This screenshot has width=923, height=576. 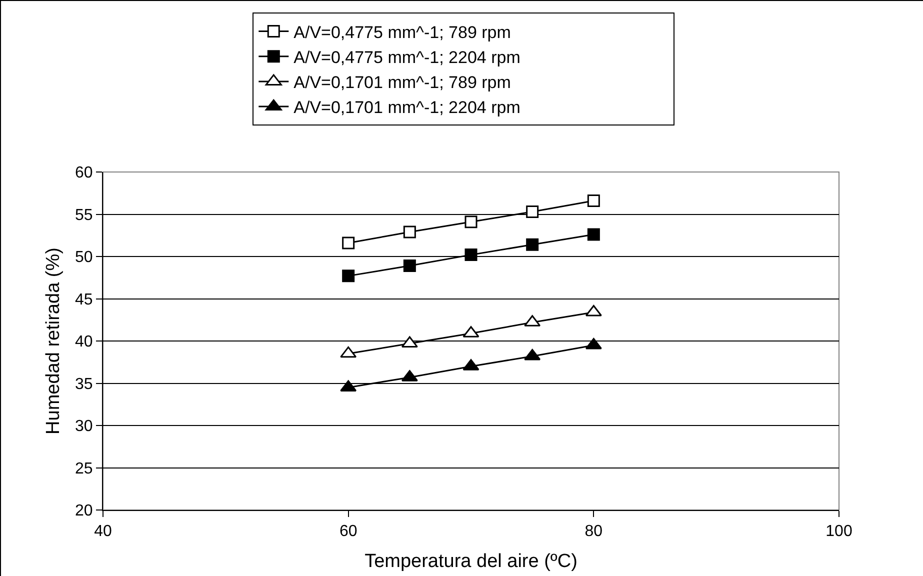 I want to click on y-tick-label: 40, so click(x=84, y=342).